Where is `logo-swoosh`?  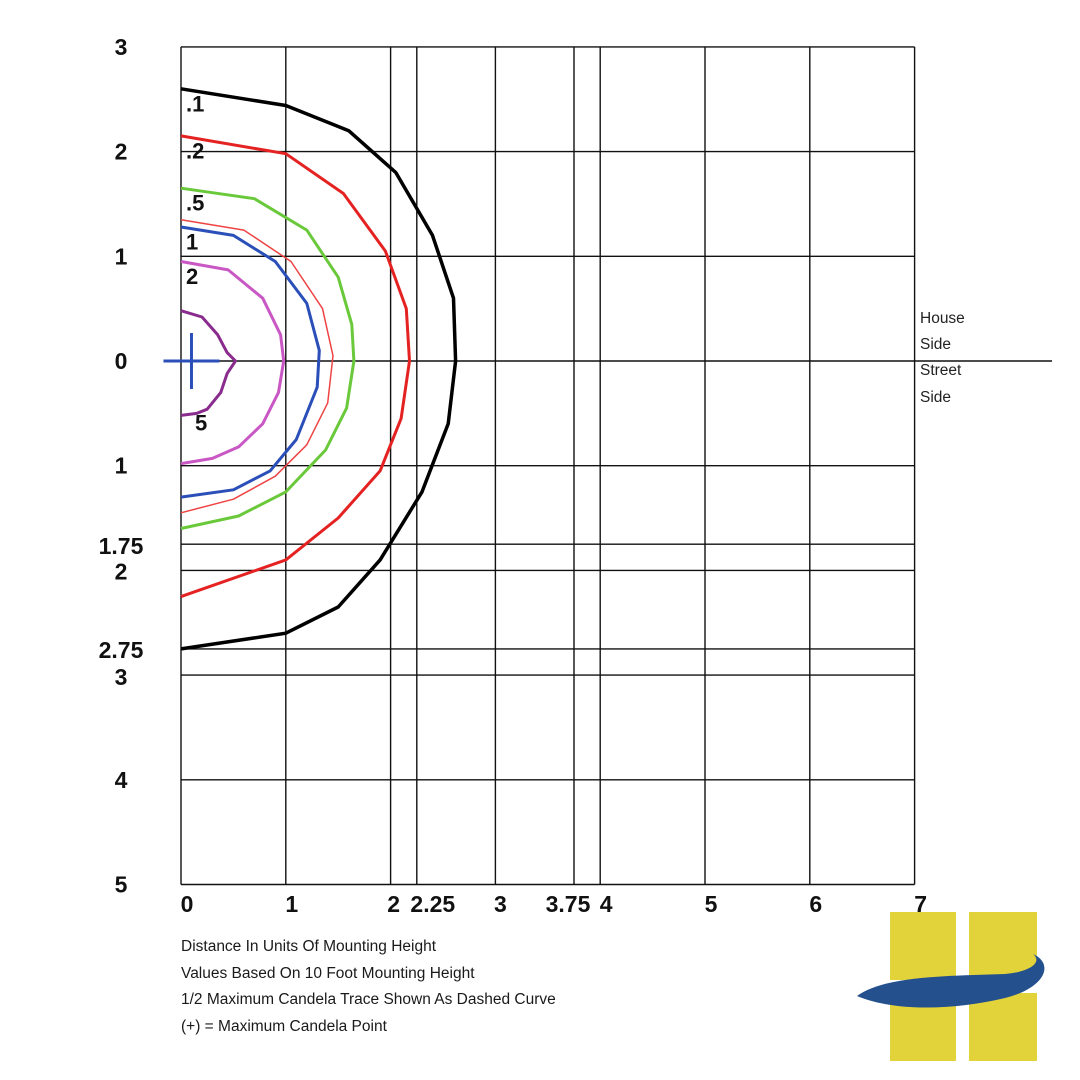
logo-swoosh is located at coordinates (951, 981).